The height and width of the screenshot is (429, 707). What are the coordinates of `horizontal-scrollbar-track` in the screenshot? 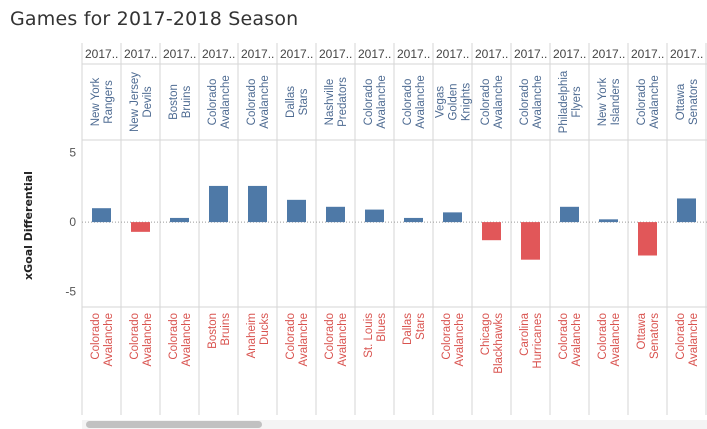 It's located at (394, 424).